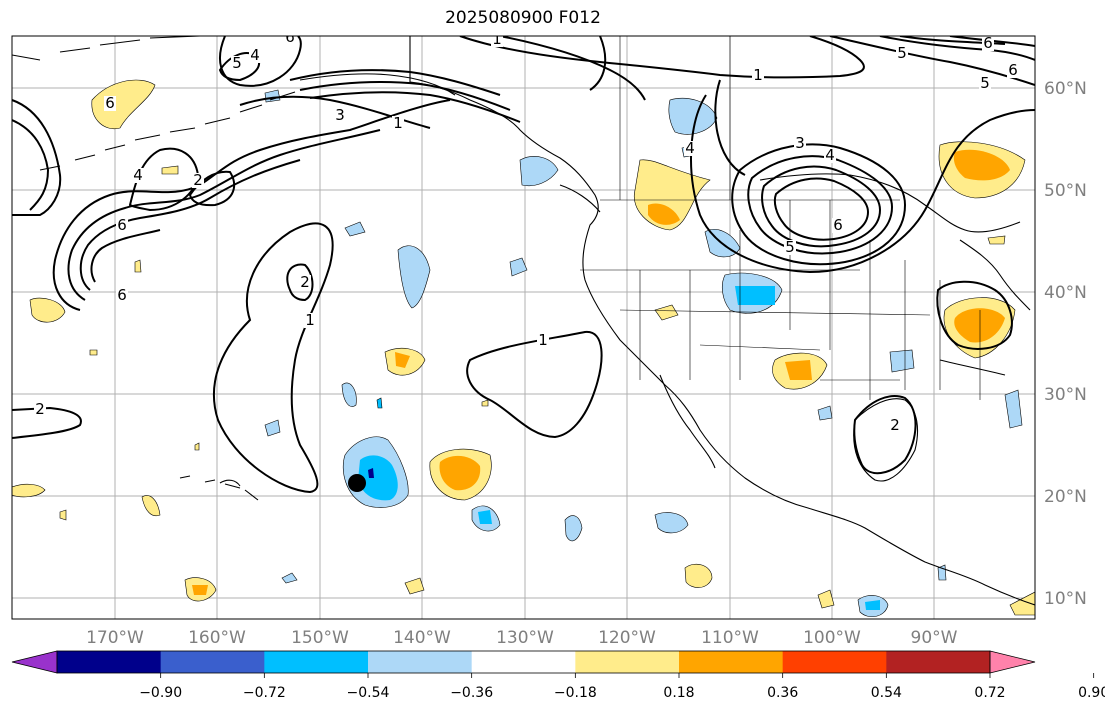  Describe the element at coordinates (730, 638) in the screenshot. I see `longitude-label: 110°W` at that location.